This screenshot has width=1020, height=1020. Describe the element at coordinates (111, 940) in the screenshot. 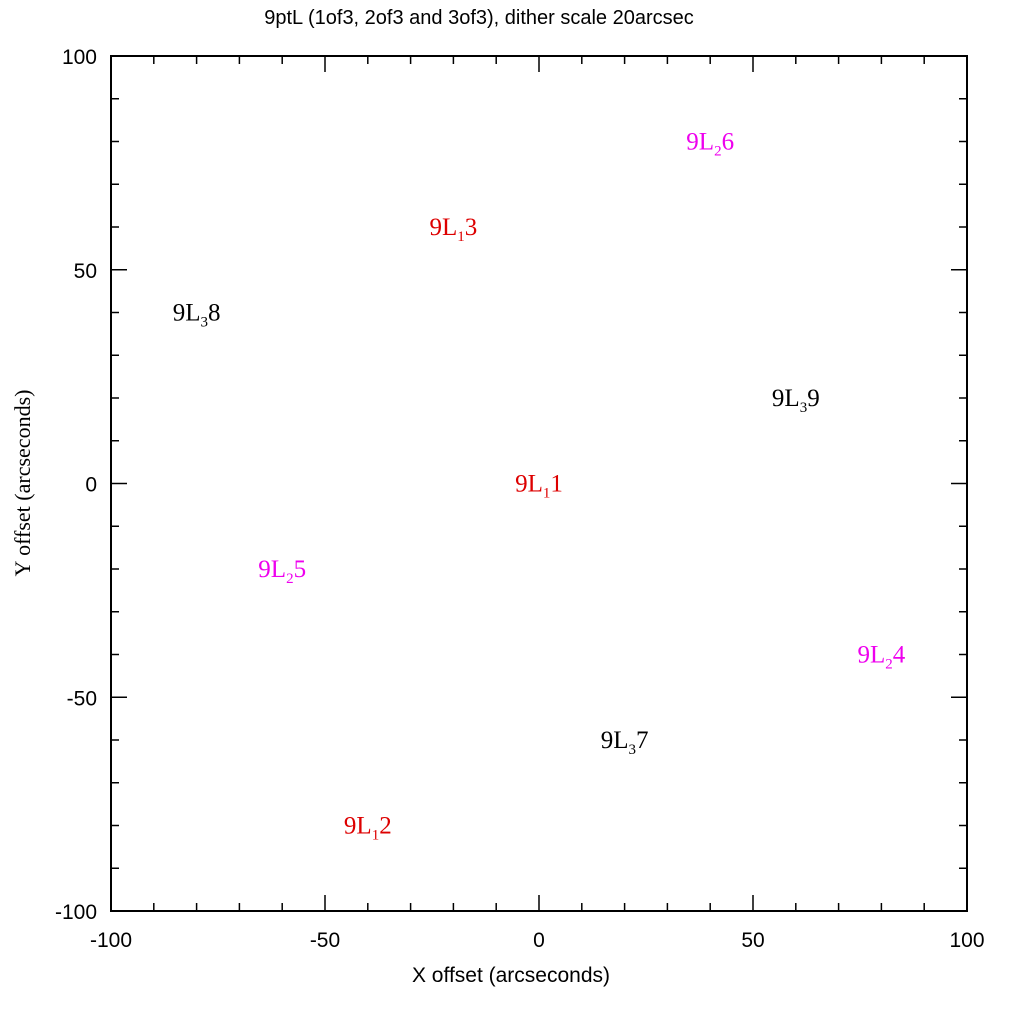

I see `x-tick-label: -100` at that location.